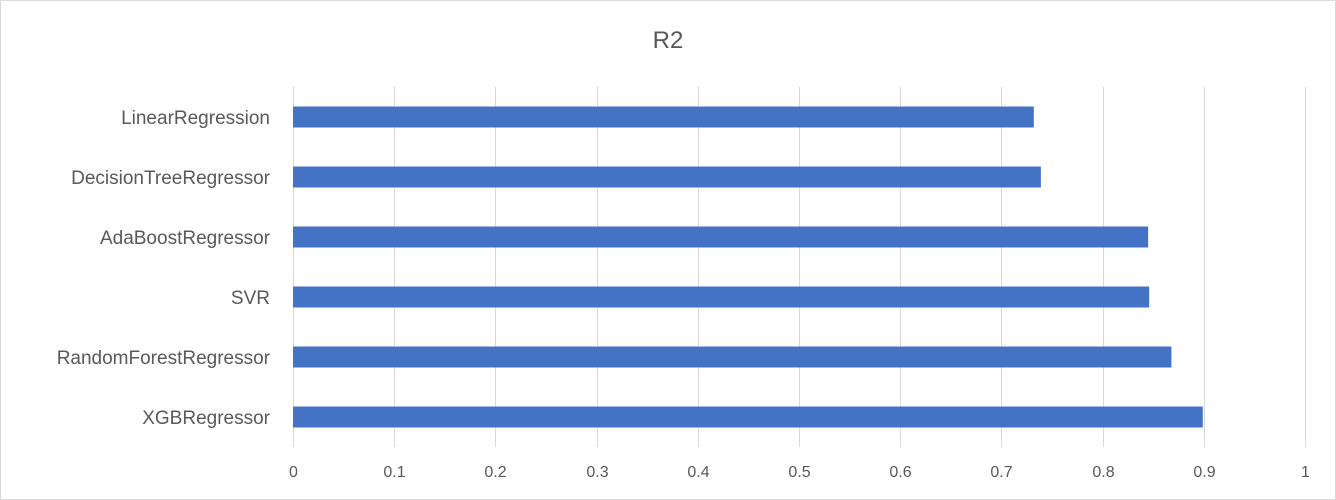 Image resolution: width=1336 pixels, height=500 pixels. I want to click on x-tick-label: 0, so click(293, 472).